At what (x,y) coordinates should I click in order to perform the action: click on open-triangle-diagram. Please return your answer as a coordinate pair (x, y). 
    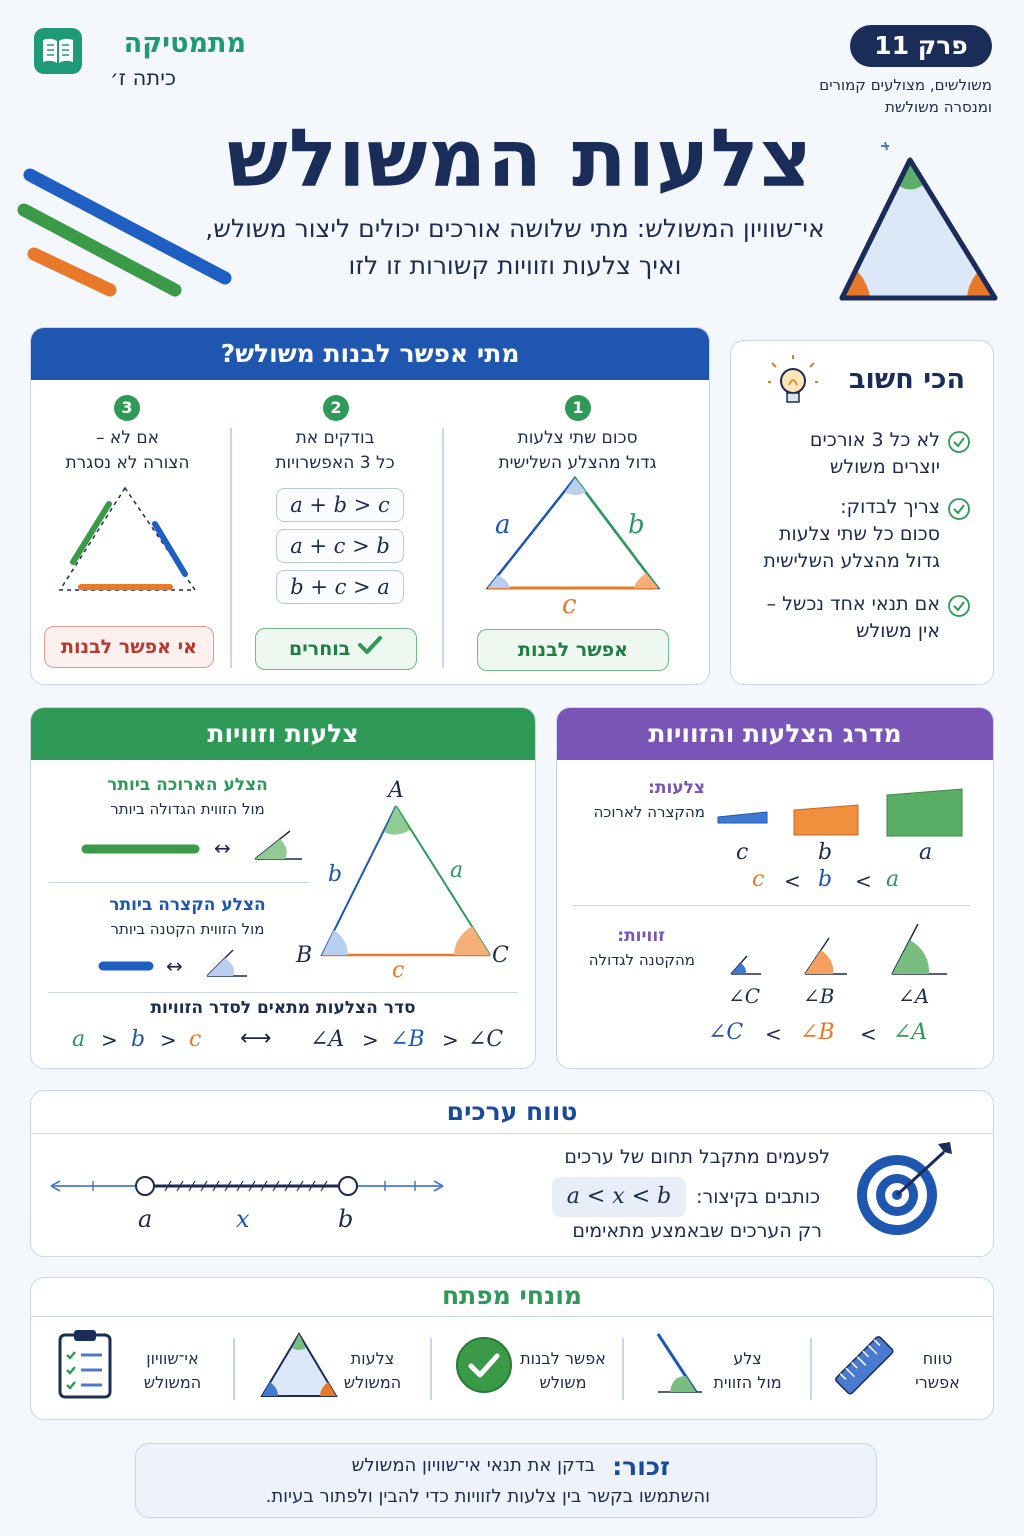
    Looking at the image, I should click on (127, 538).